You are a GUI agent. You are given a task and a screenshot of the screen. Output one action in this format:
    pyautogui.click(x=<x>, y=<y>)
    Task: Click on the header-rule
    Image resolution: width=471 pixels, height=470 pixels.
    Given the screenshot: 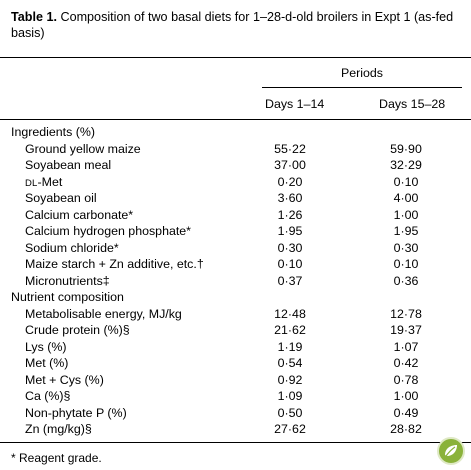 What is the action you would take?
    pyautogui.click(x=235, y=119)
    